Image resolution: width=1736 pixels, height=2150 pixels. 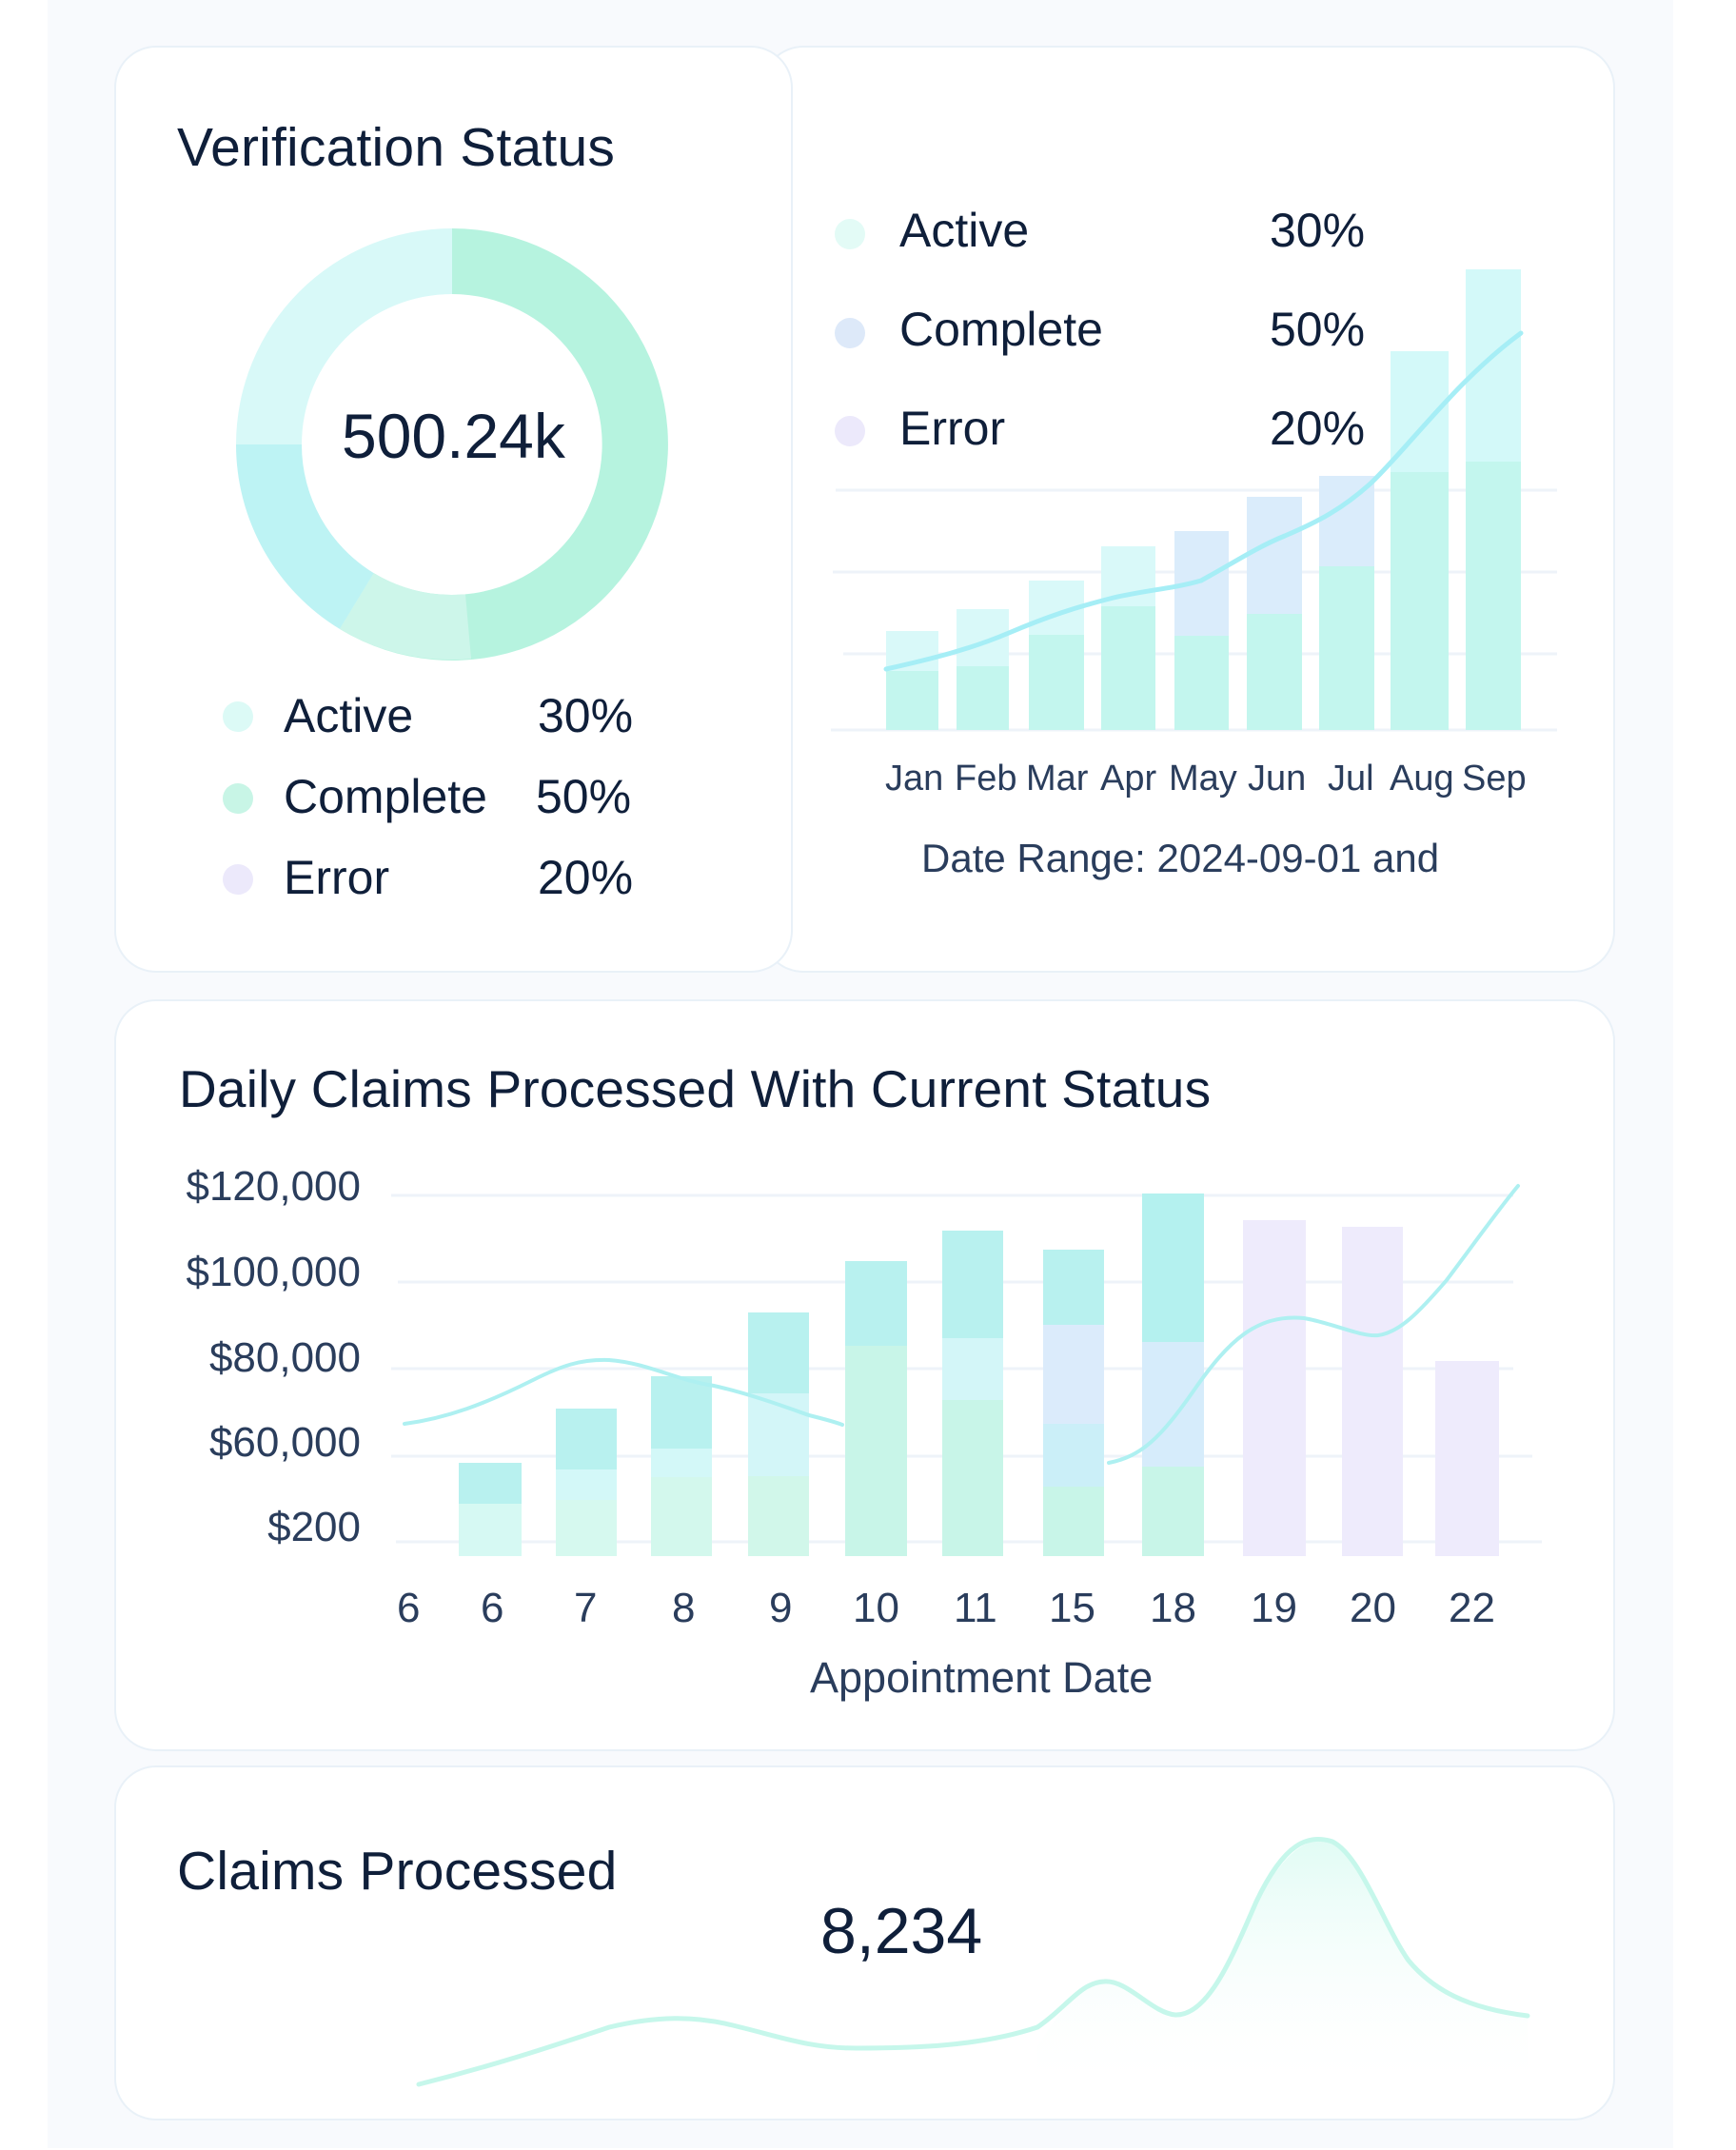 I want to click on daily-x-axis-title: Appointment Date, so click(x=982, y=1678).